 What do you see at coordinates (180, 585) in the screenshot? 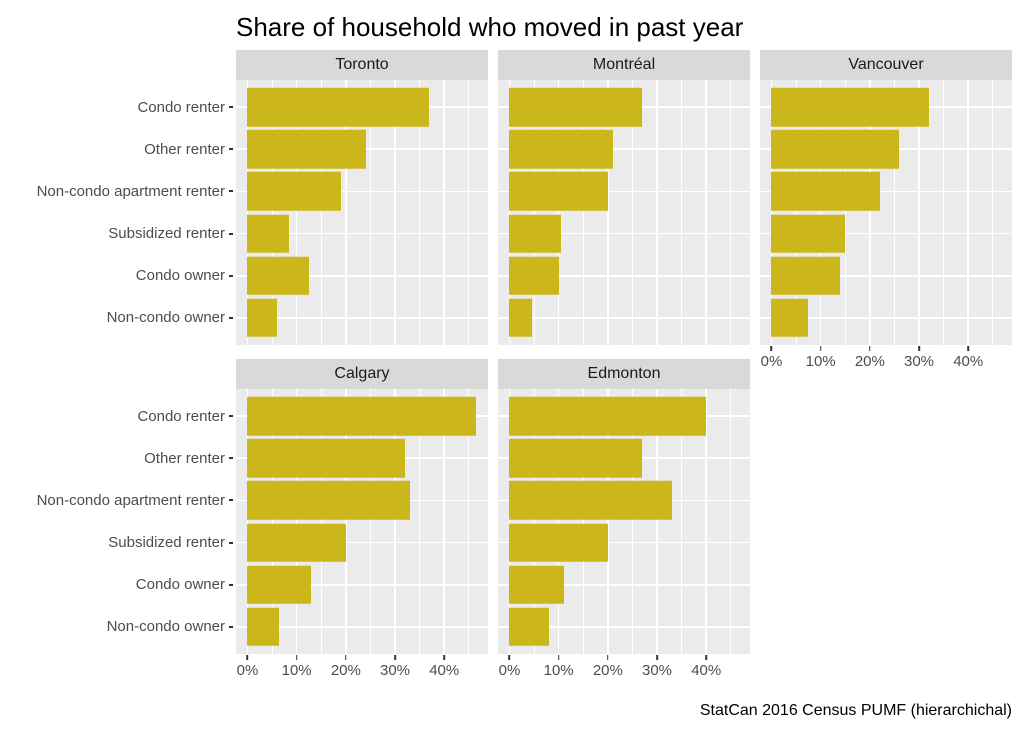
I see `category-label-condo-owner: Condo owner` at bounding box center [180, 585].